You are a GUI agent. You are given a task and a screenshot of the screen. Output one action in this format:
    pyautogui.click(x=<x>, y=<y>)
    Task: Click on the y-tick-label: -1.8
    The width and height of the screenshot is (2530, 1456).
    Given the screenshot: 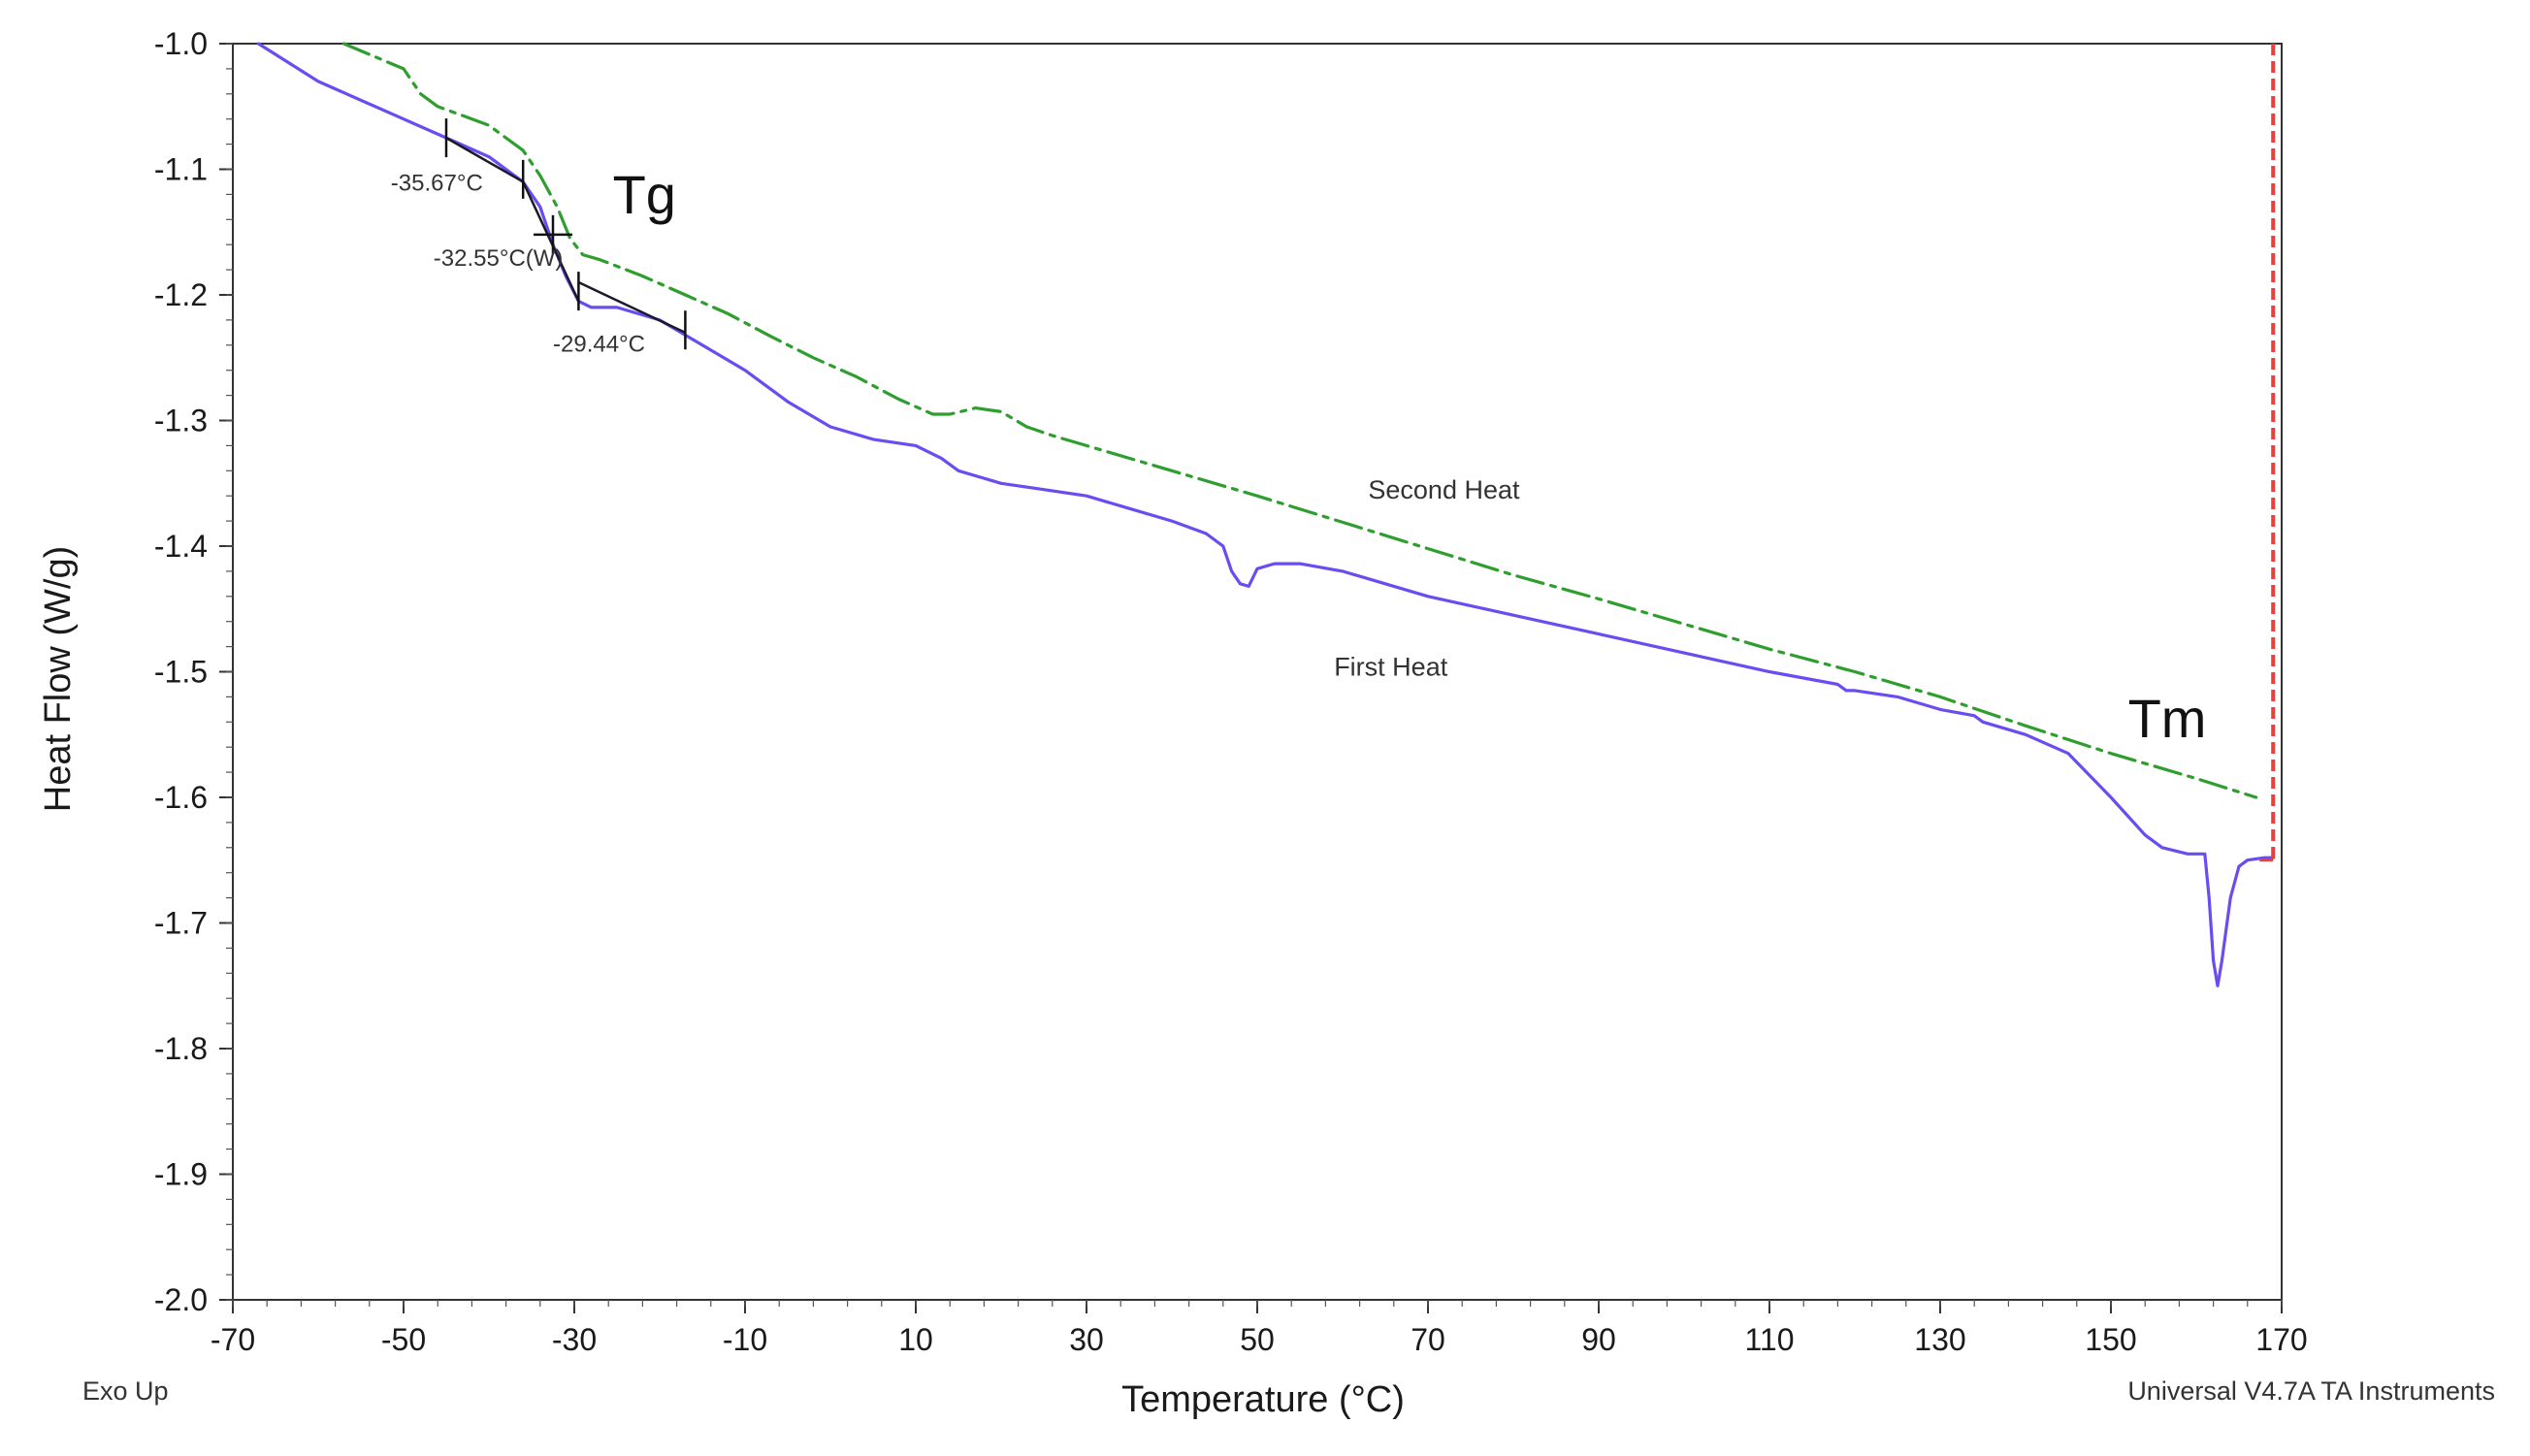 What is the action you would take?
    pyautogui.click(x=181, y=1048)
    